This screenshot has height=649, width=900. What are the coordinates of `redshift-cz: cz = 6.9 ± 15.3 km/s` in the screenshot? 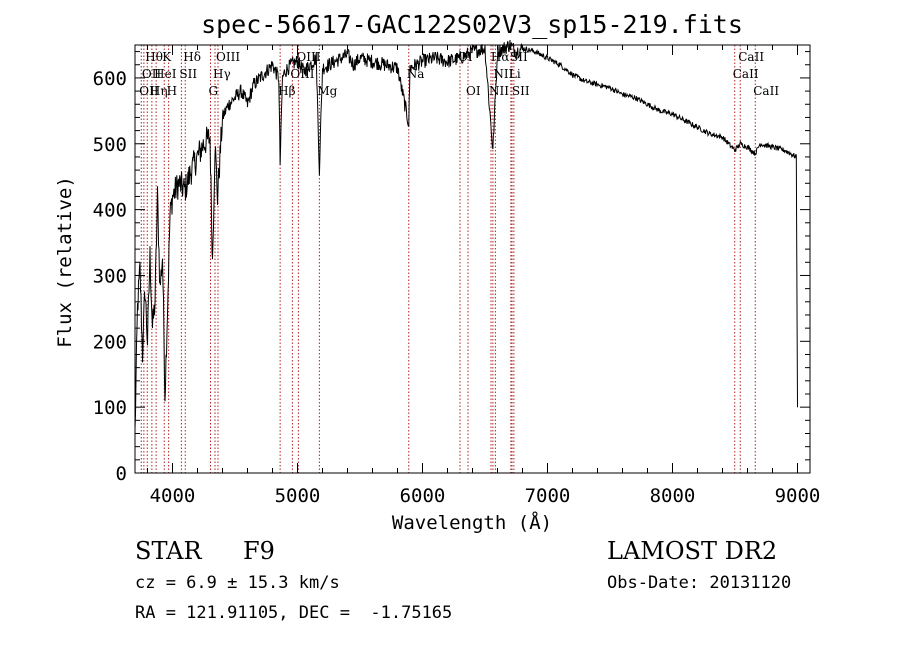 It's located at (237, 583).